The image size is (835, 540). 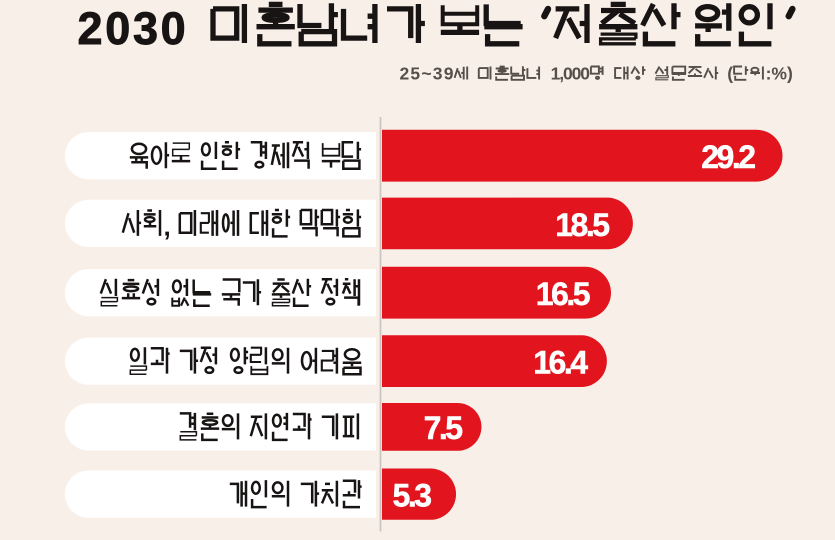 I want to click on svg-text: 16.5, so click(x=563, y=294).